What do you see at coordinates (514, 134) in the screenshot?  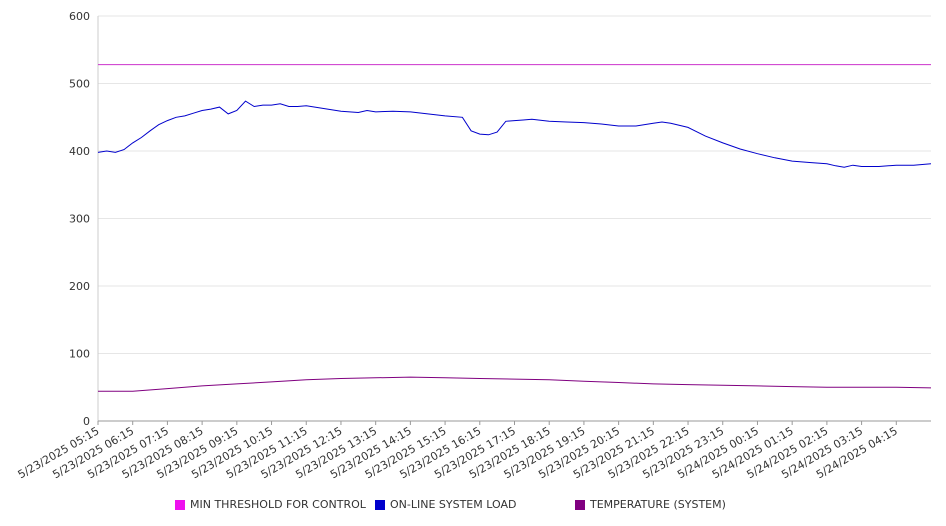 I see `series-line-on-line-system-load` at bounding box center [514, 134].